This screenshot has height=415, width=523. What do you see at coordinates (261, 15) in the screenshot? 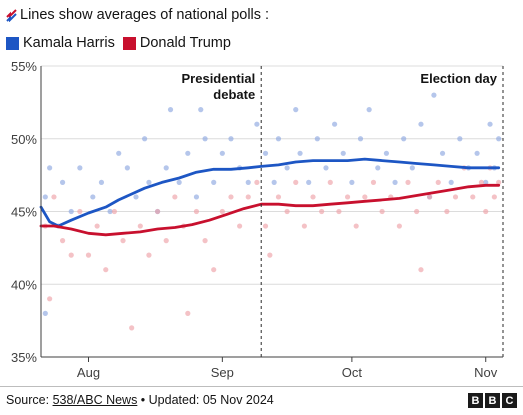
I see `title-row: Lines show averages of national polls :` at bounding box center [261, 15].